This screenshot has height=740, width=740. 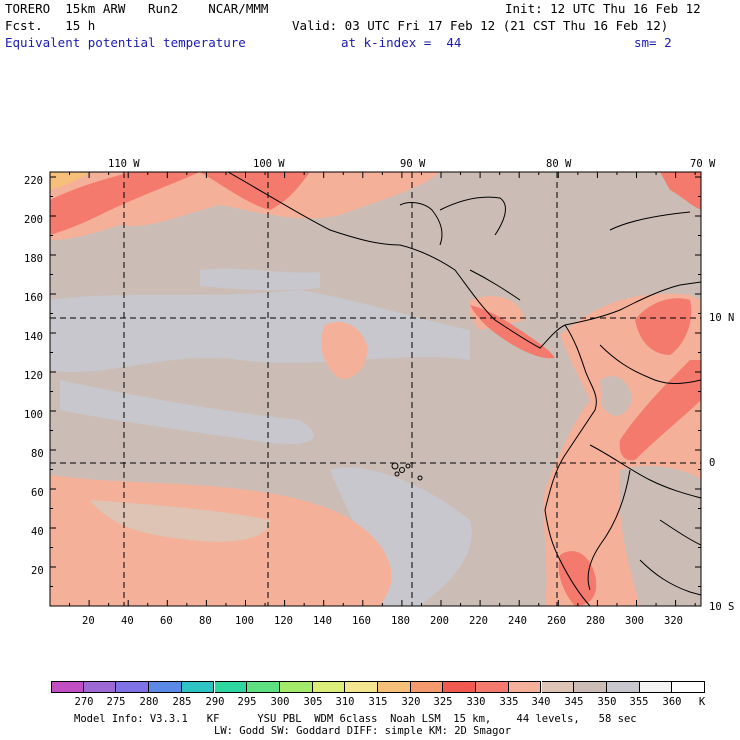 I want to click on lat-label-10s: 10 S, so click(x=722, y=607).